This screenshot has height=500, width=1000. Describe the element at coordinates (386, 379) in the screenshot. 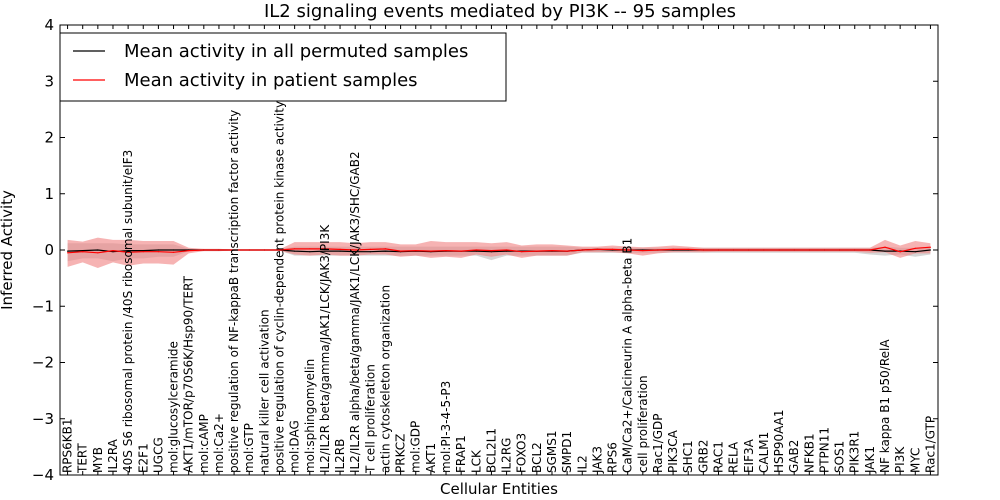

I see `x-tick-label: actin cytoskeleton organization` at that location.